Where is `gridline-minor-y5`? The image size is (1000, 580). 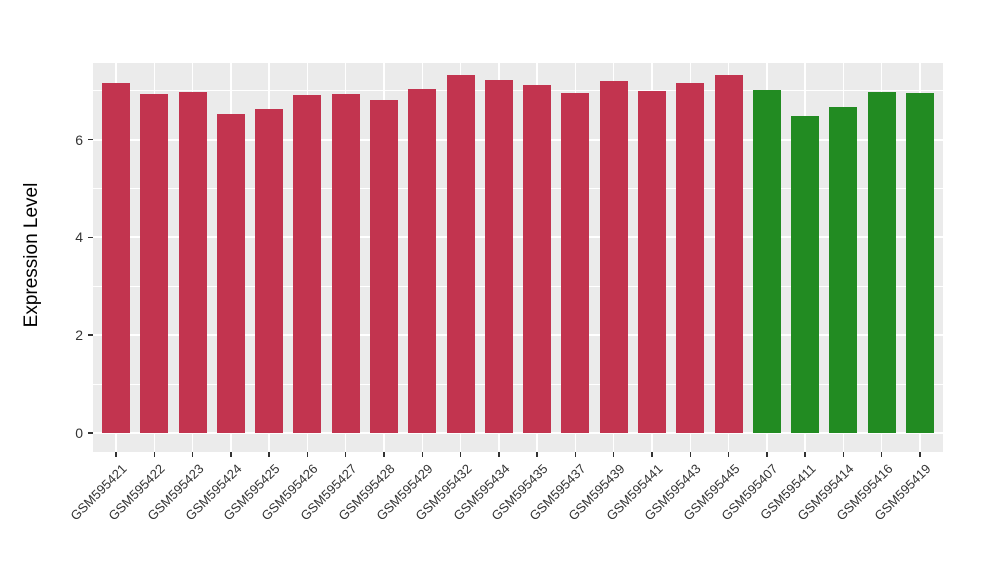
gridline-minor-y5 is located at coordinates (518, 189).